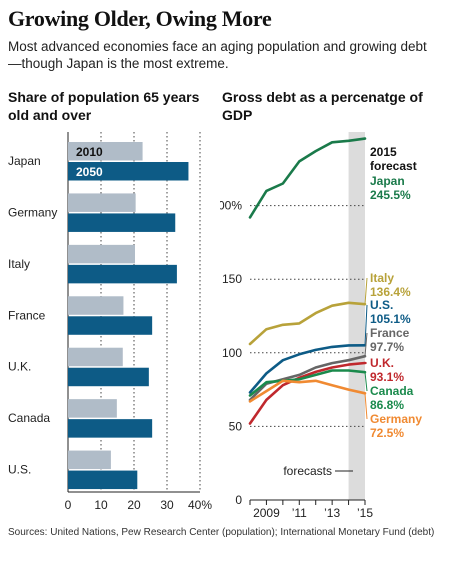 The image size is (450, 561). What do you see at coordinates (390, 292) in the screenshot?
I see `series-value-label: 136.4%` at bounding box center [390, 292].